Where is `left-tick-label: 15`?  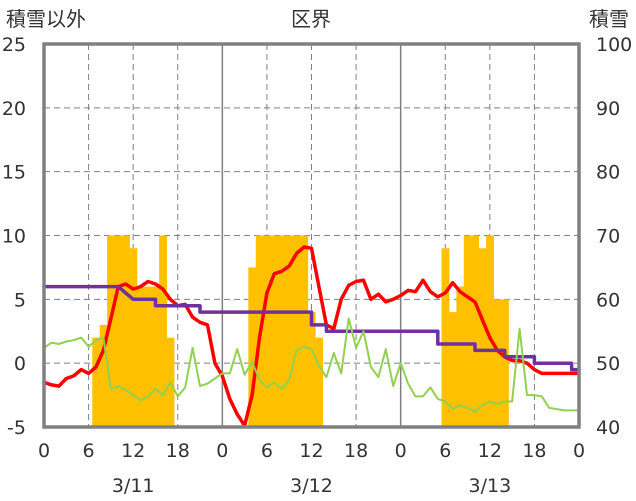
left-tick-label: 15 is located at coordinates (14, 173).